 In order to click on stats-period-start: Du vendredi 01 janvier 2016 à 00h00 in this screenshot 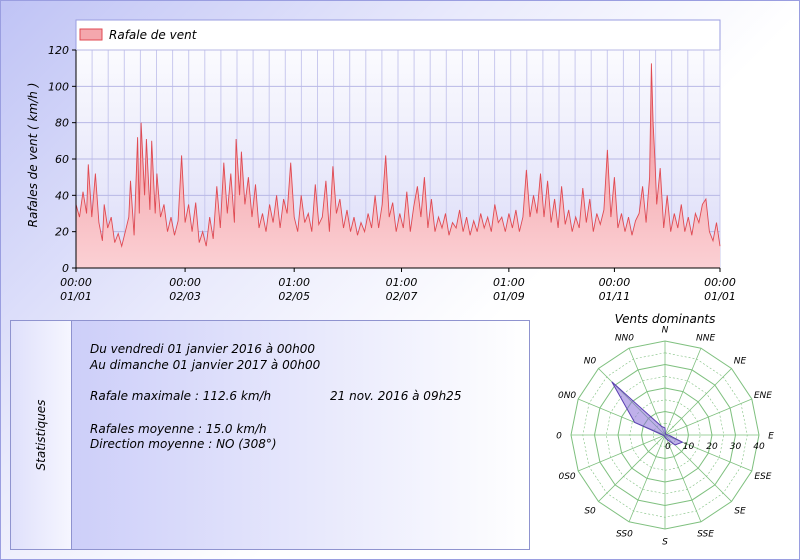, I will do `click(203, 349)`.